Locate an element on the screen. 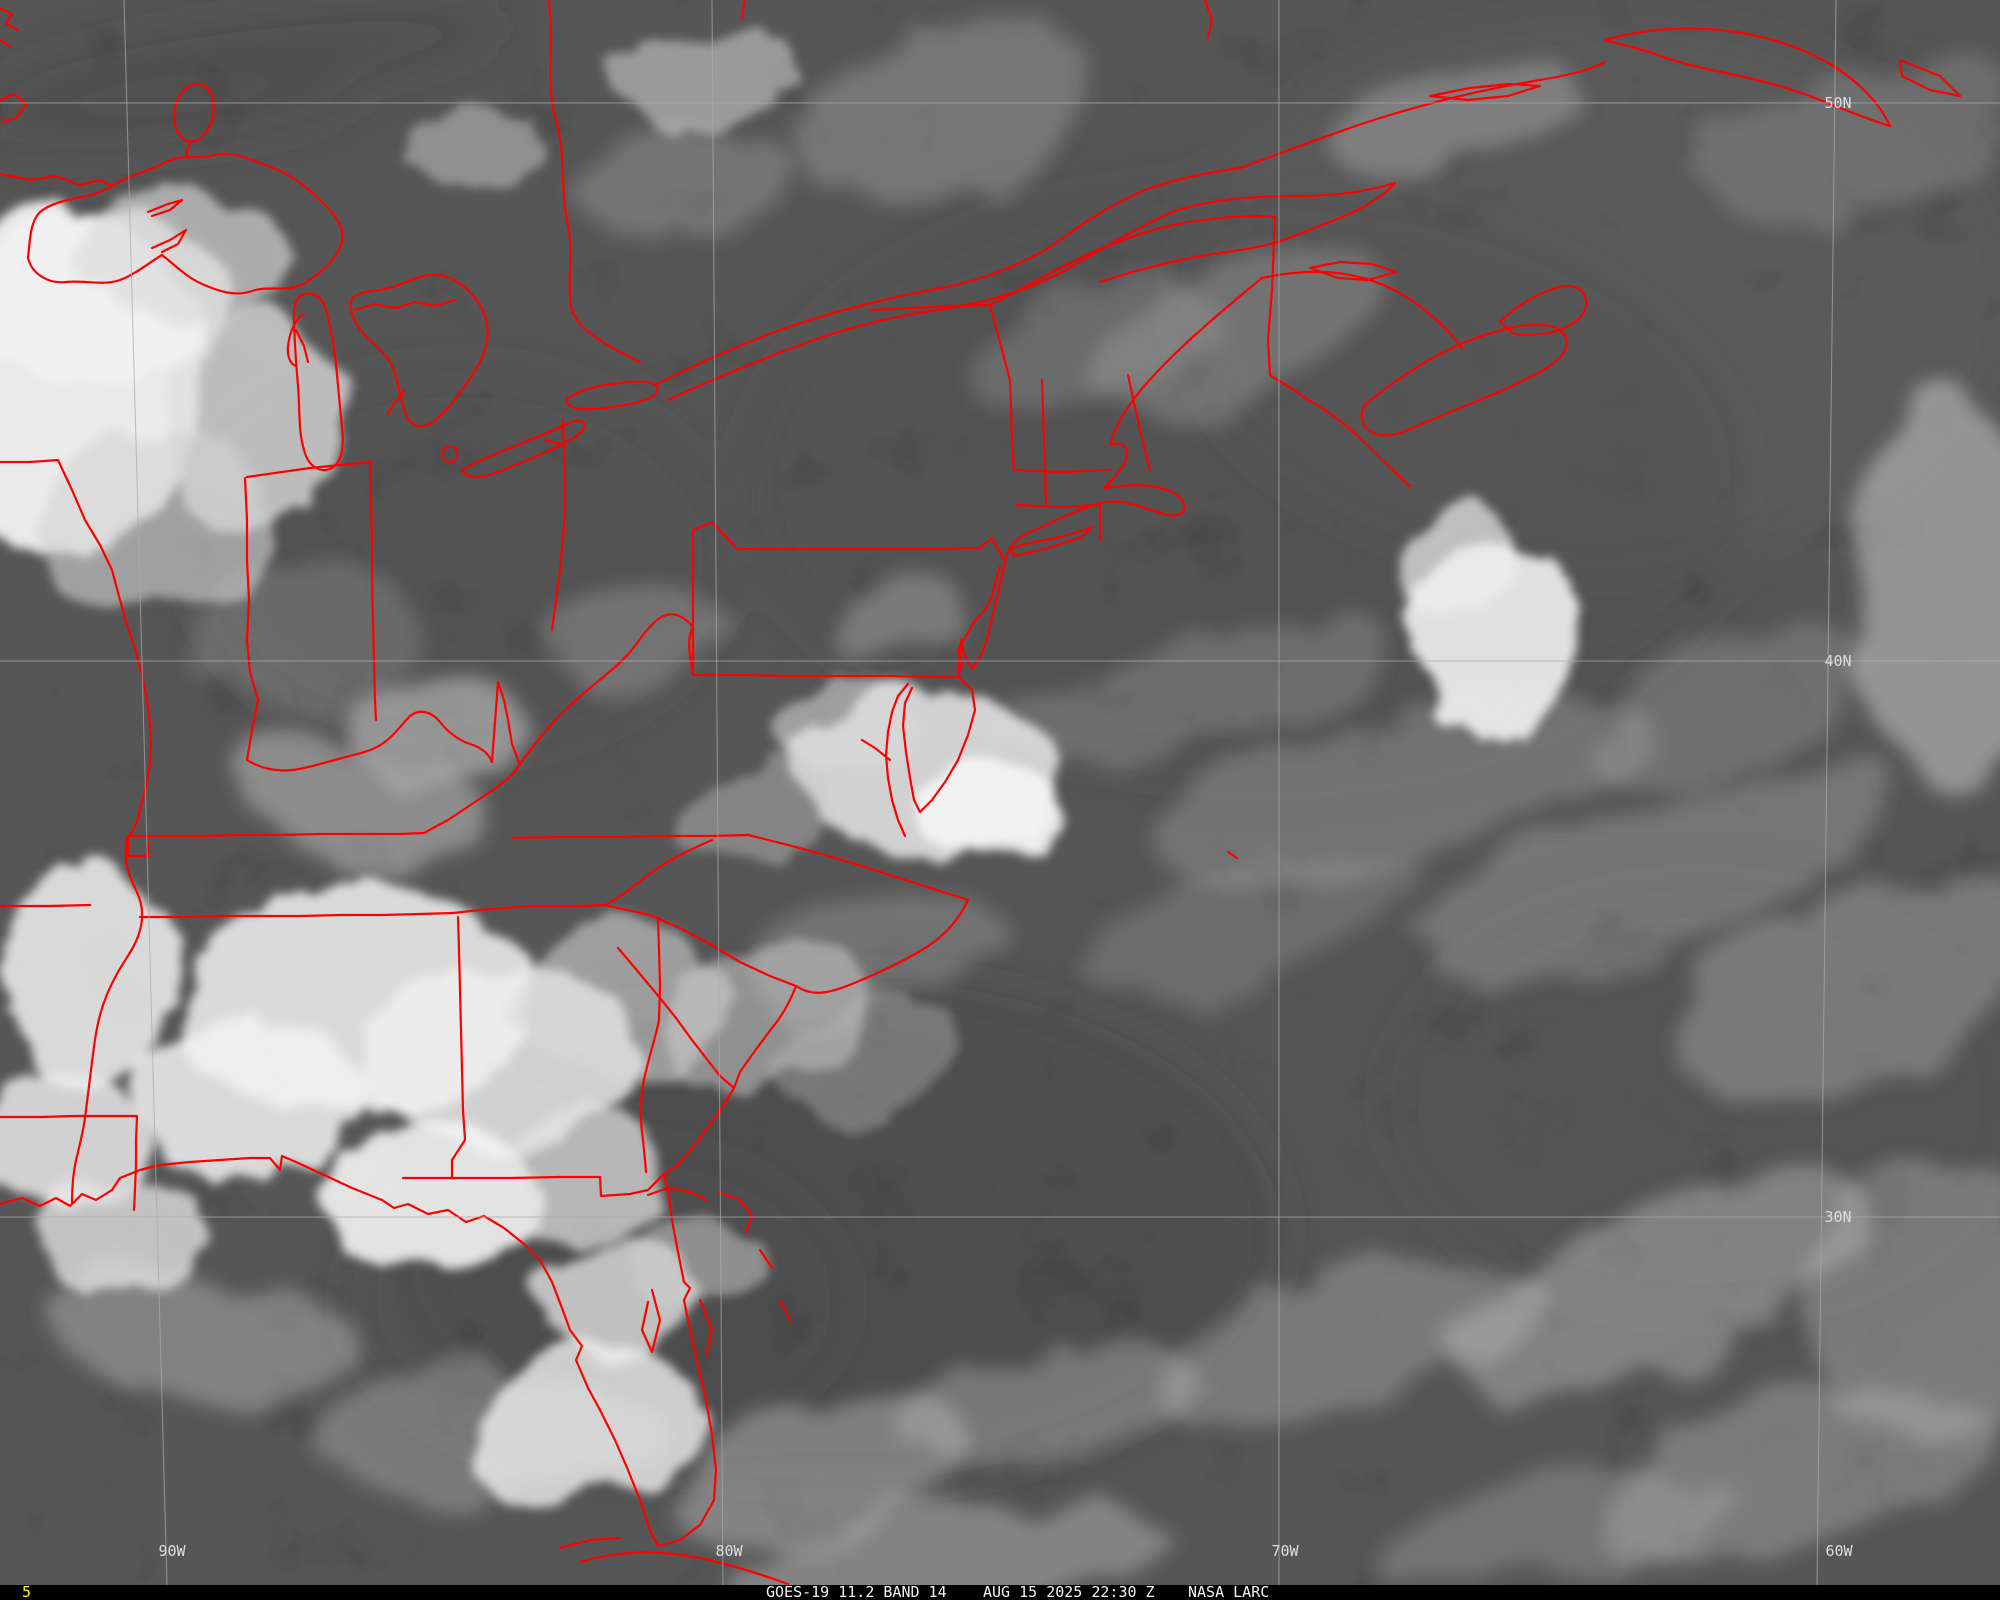 The width and height of the screenshot is (2000, 1600). caption-datetime: AUG 15 2025 22:30 Z is located at coordinates (1069, 1591).